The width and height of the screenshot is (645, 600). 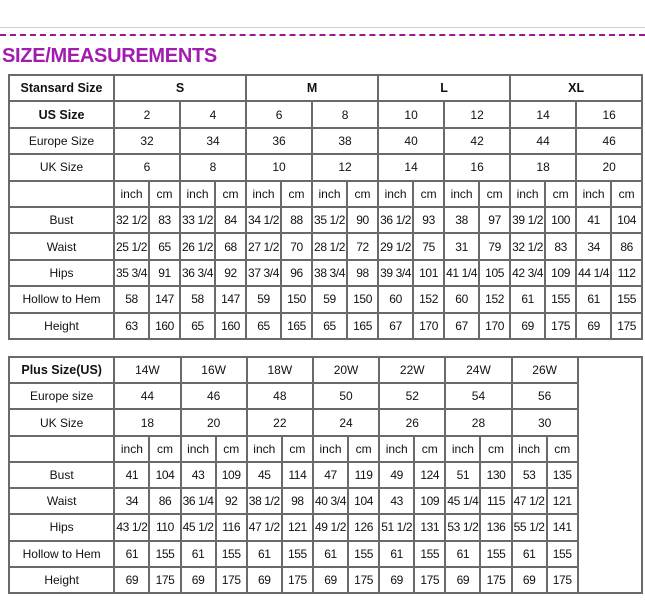 What do you see at coordinates (231, 475) in the screenshot?
I see `measurement-value: 109` at bounding box center [231, 475].